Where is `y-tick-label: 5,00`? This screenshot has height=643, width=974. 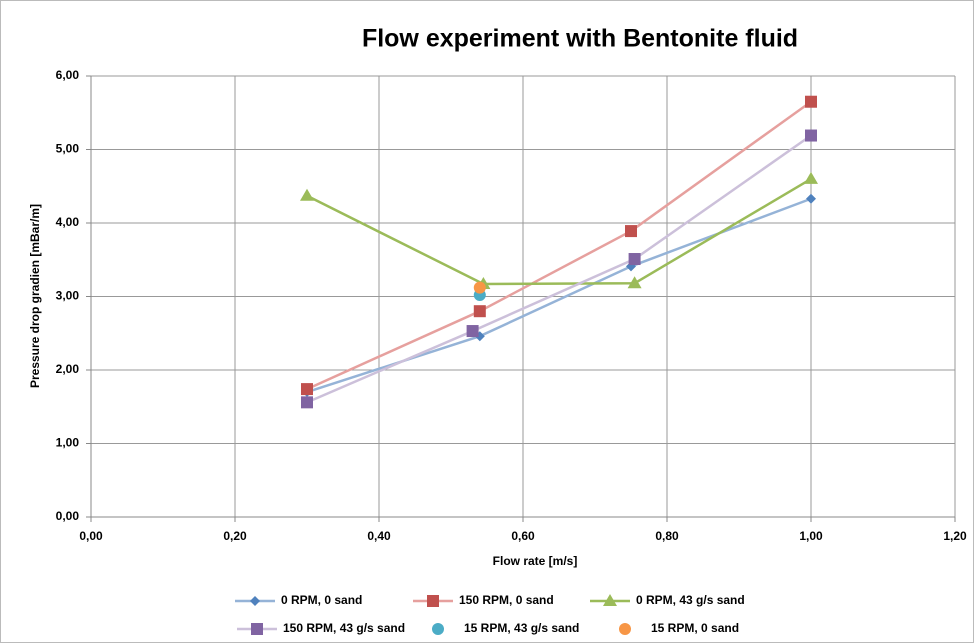 y-tick-label: 5,00 is located at coordinates (68, 149).